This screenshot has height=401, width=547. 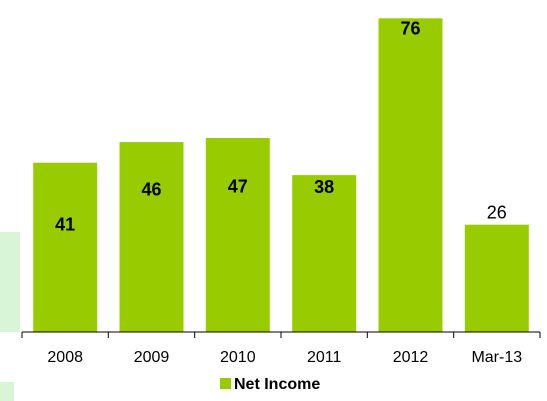 What do you see at coordinates (151, 237) in the screenshot?
I see `bar-2009` at bounding box center [151, 237].